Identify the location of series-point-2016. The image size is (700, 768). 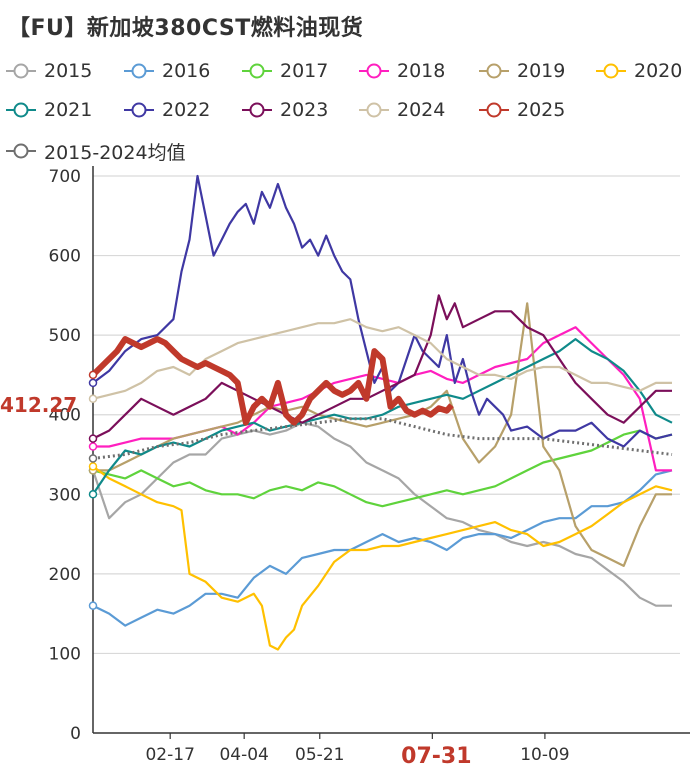
(93, 605).